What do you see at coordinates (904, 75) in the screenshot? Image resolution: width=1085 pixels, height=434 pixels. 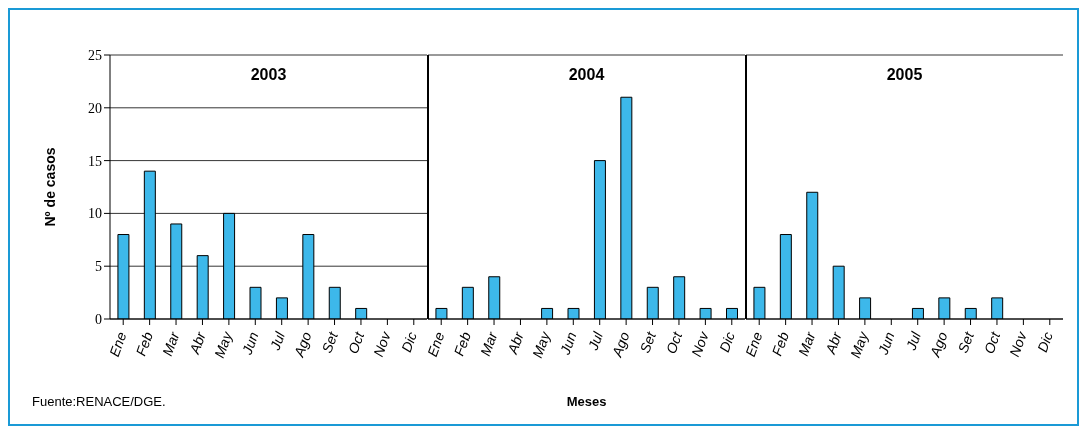 I see `text: 2005` at bounding box center [904, 75].